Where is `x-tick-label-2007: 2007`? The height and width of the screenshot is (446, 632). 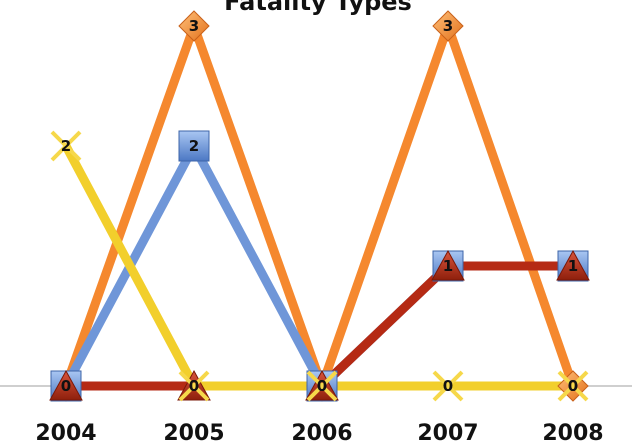
x-tick-label-2007: 2007 is located at coordinates (447, 433).